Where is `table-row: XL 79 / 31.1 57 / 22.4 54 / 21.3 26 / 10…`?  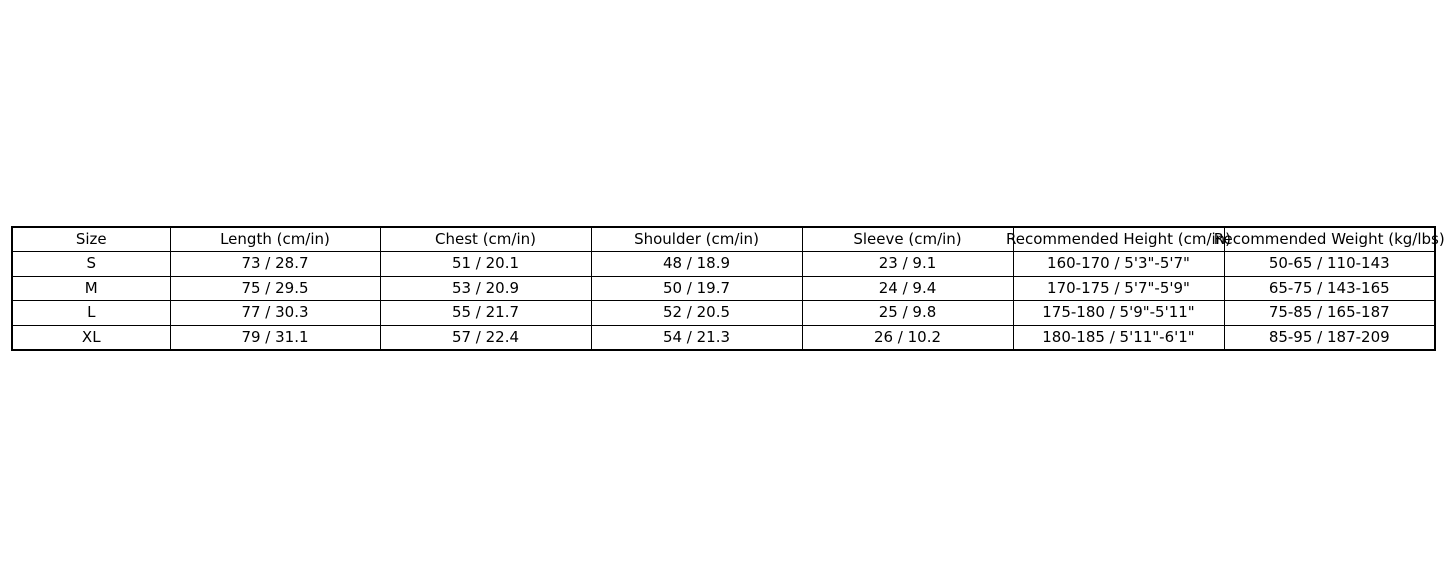
table-row: XL 79 / 31.1 57 / 22.4 54 / 21.3 26 / 10… is located at coordinates (723, 337).